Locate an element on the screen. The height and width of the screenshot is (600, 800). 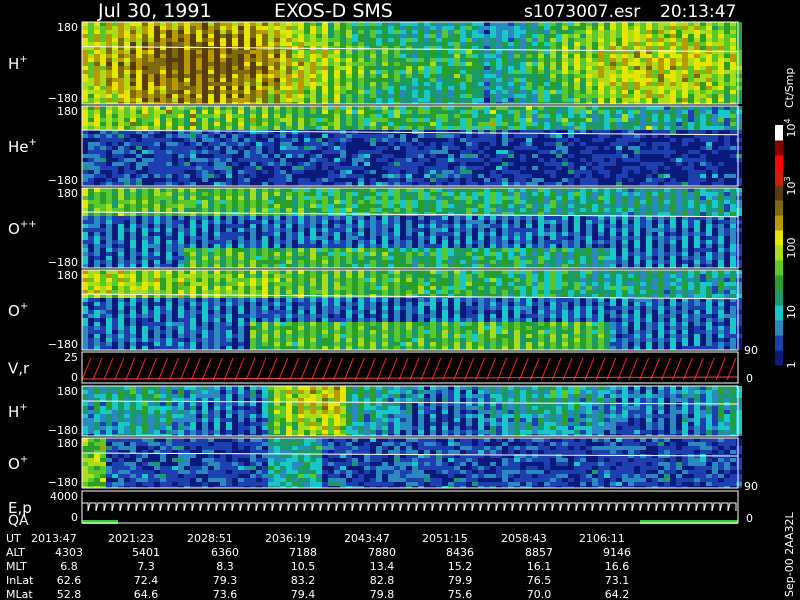
footer-cell: 2028:51 is located at coordinates (210, 538).